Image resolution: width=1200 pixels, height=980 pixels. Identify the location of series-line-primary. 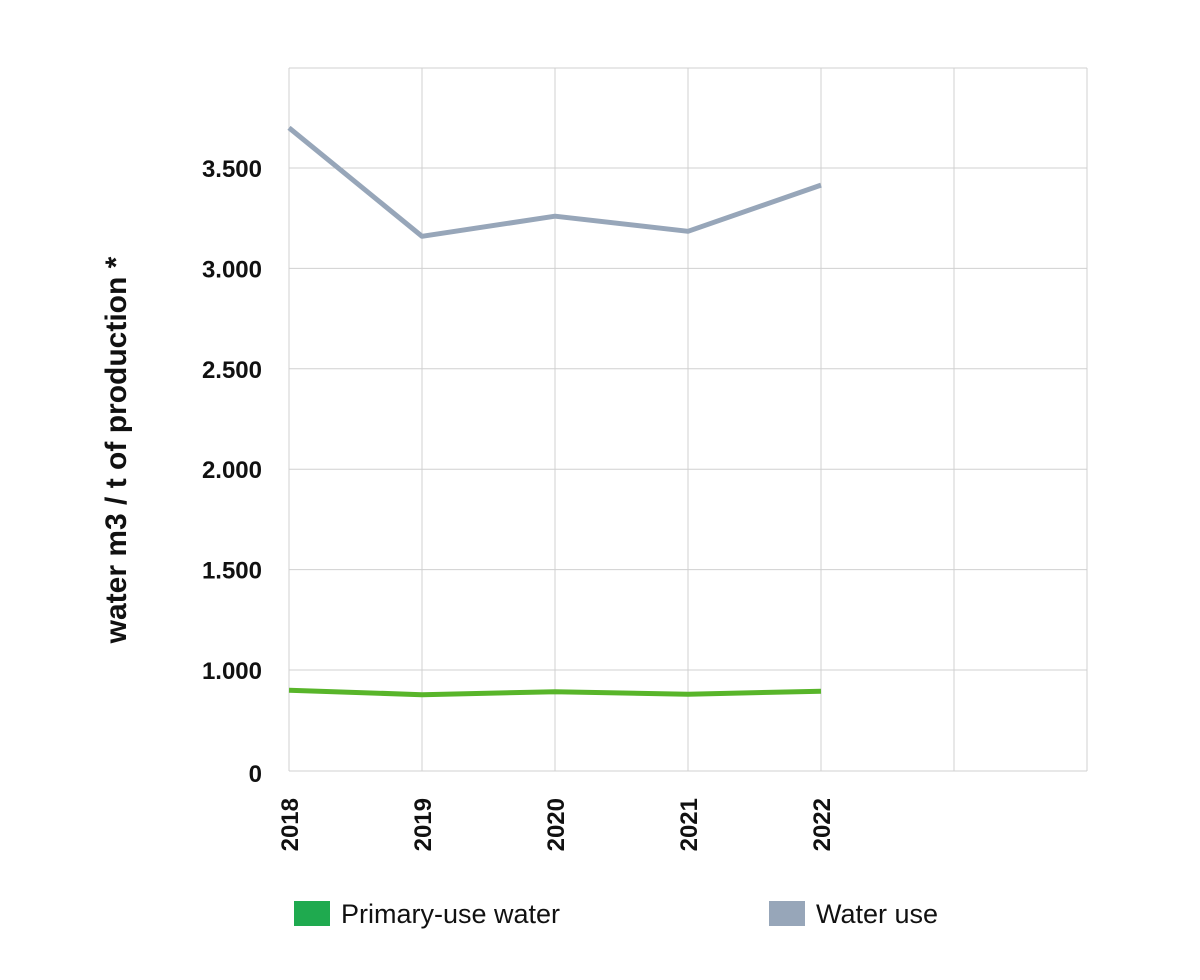
(555, 692).